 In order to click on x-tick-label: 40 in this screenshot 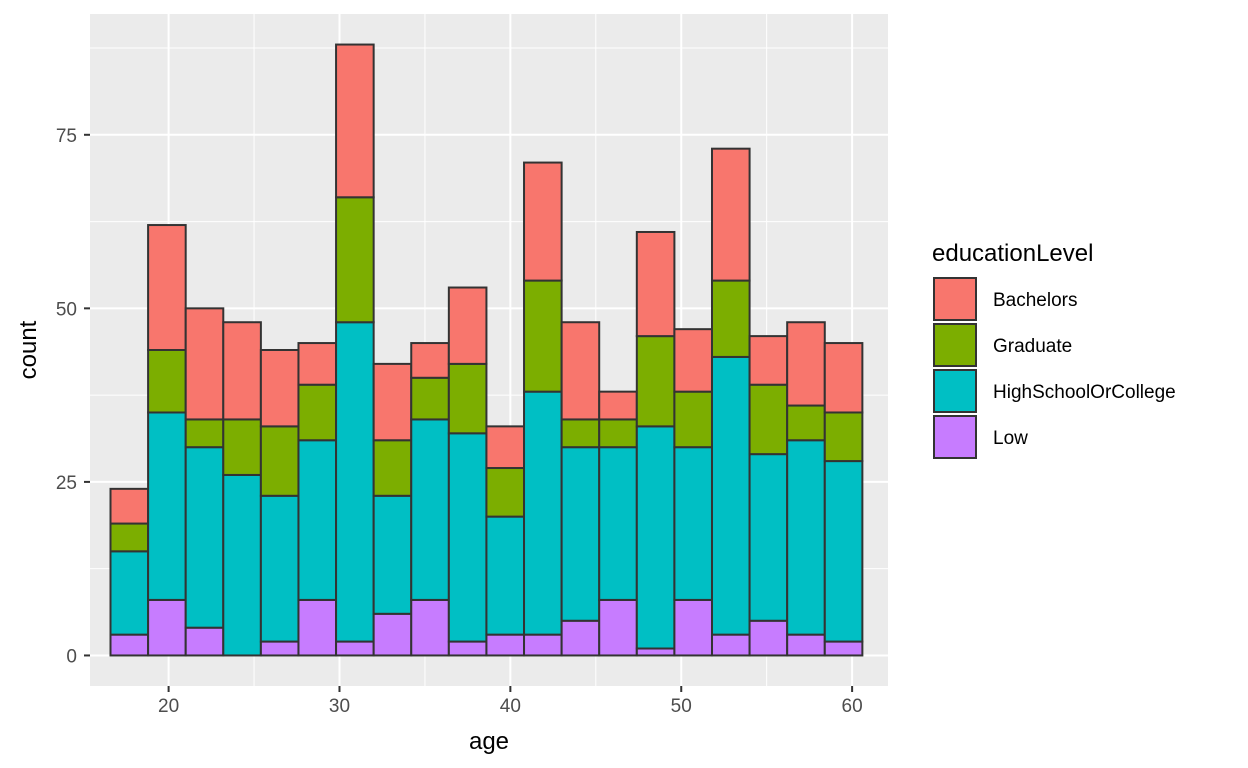, I will do `click(510, 706)`.